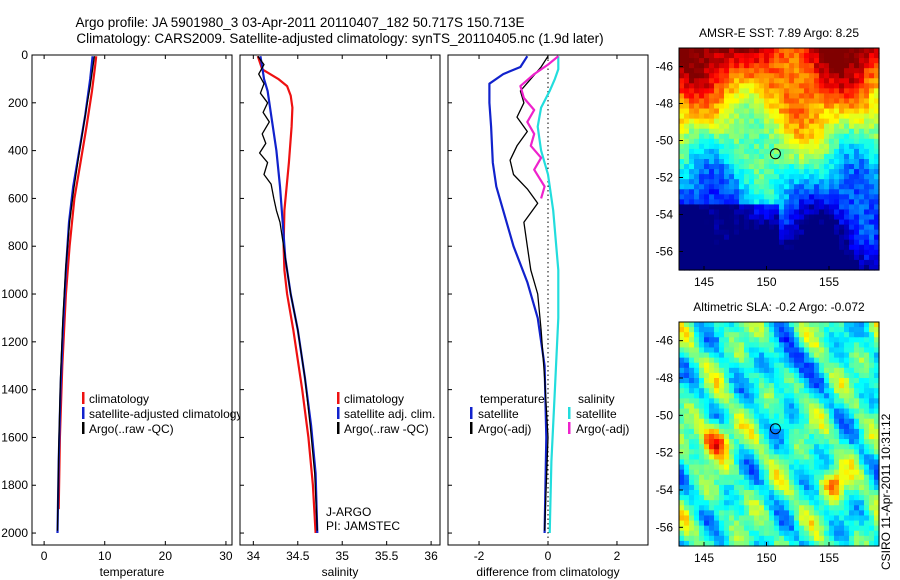 This screenshot has height=580, width=900. What do you see at coordinates (665, 67) in the screenshot?
I see `sst-map-ytick-label: -46` at bounding box center [665, 67].